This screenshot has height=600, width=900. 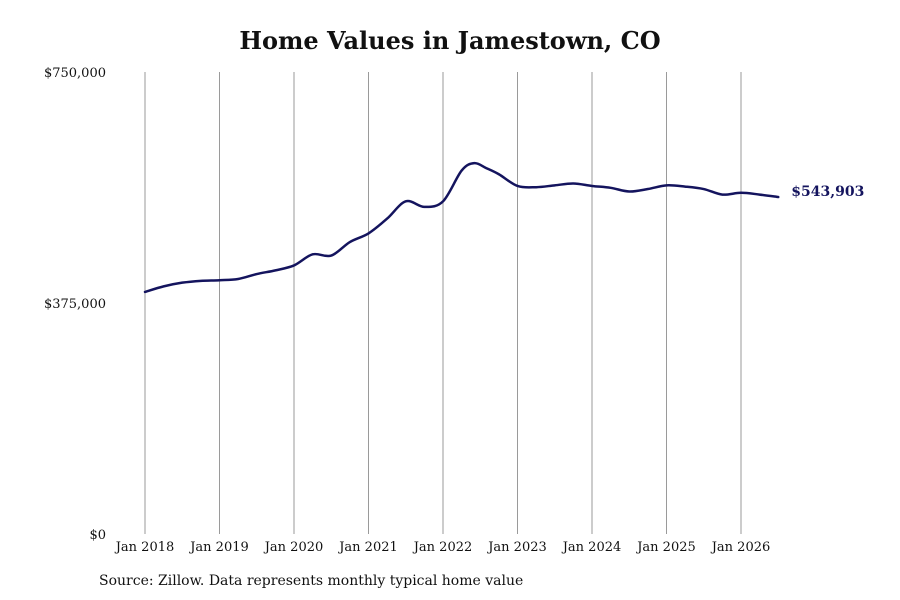 I want to click on last-value-label: $543,903, so click(x=827, y=192).